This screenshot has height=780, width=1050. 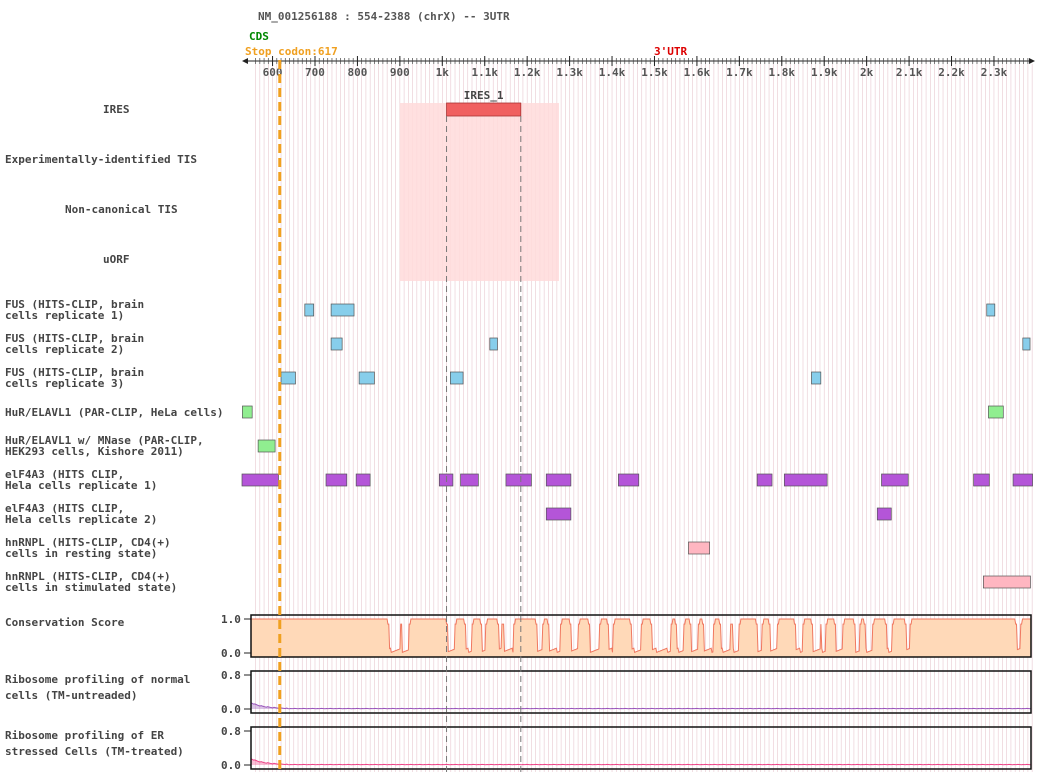 I want to click on track-label-hnrnpl-stim-line2: cells in stimulated state), so click(x=91, y=587).